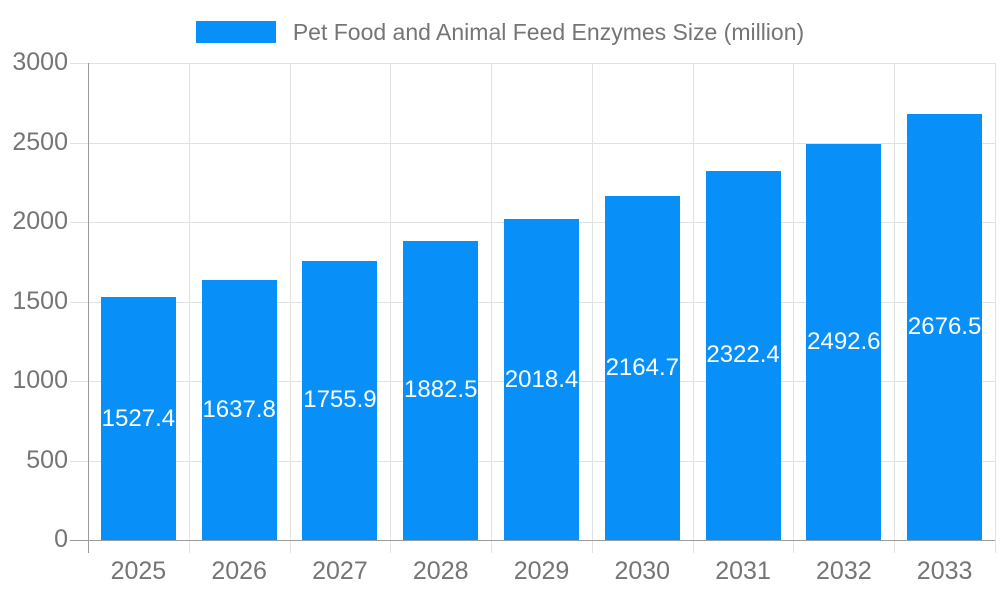 The width and height of the screenshot is (1000, 600). I want to click on bar-value-label: 2018.4, so click(541, 379).